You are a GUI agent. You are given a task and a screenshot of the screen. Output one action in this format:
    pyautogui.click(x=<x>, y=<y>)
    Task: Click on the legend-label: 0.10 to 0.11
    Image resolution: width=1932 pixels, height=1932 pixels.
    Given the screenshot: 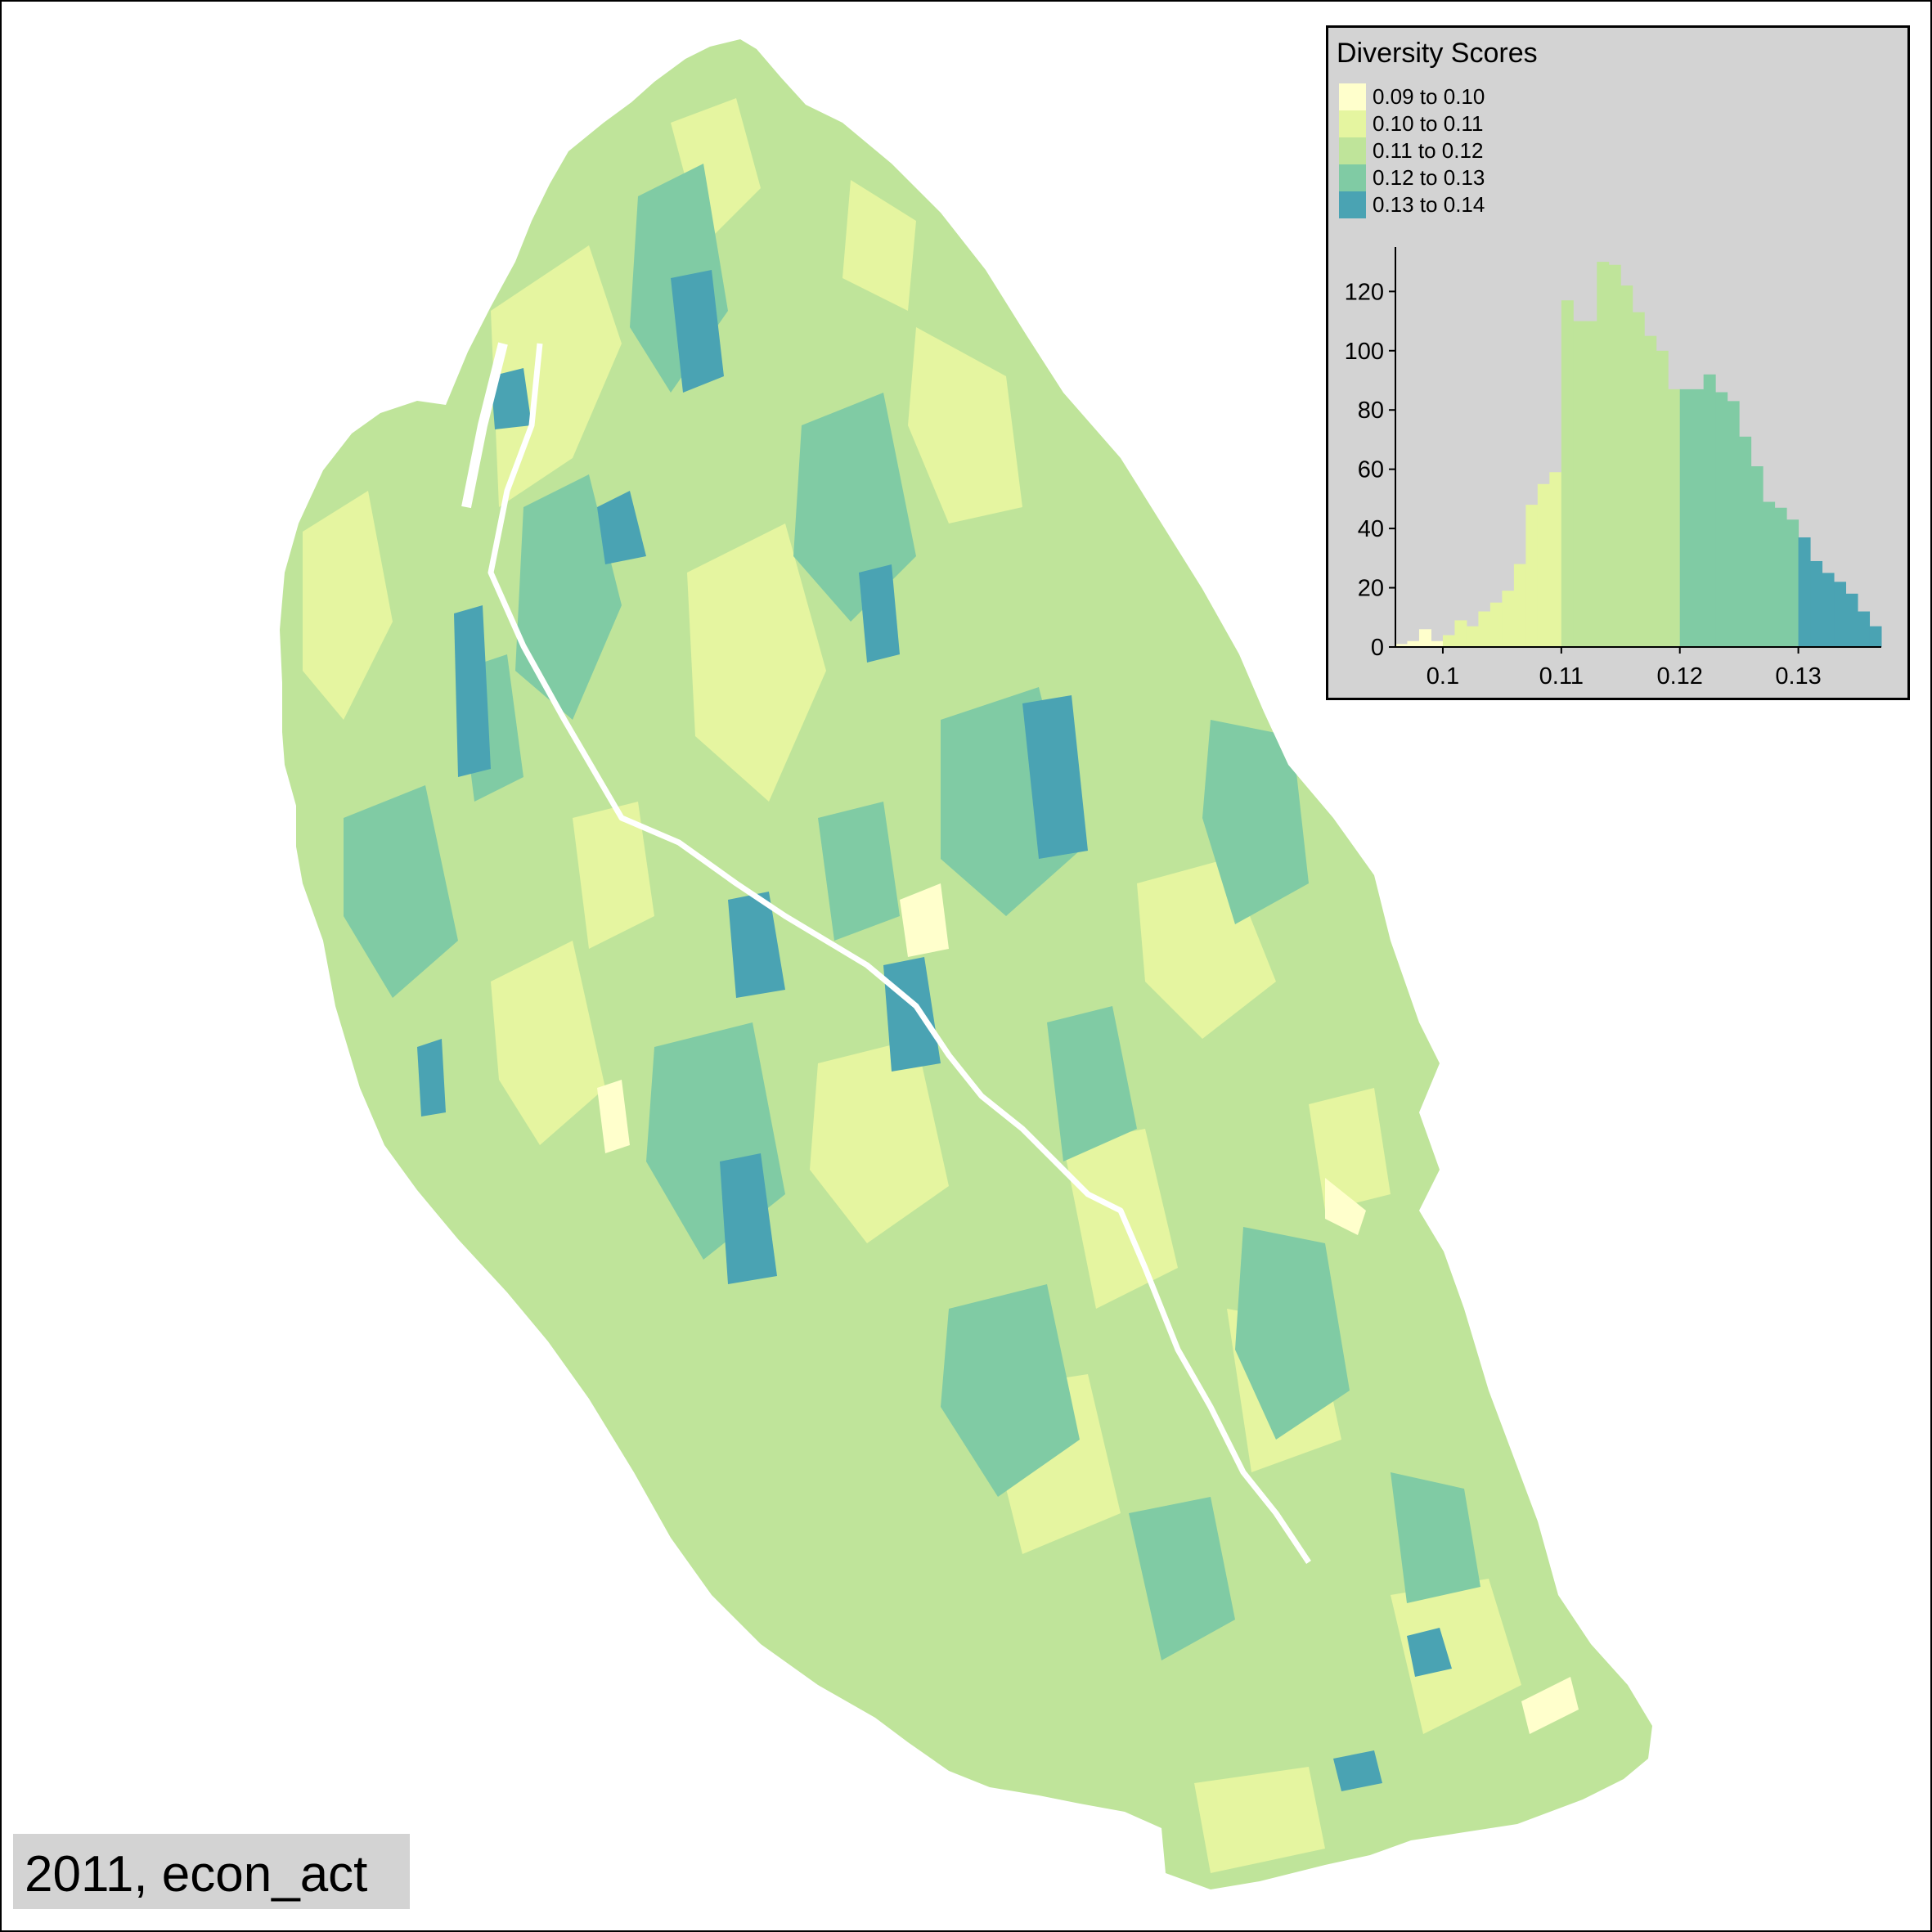 What is the action you would take?
    pyautogui.click(x=1429, y=124)
    